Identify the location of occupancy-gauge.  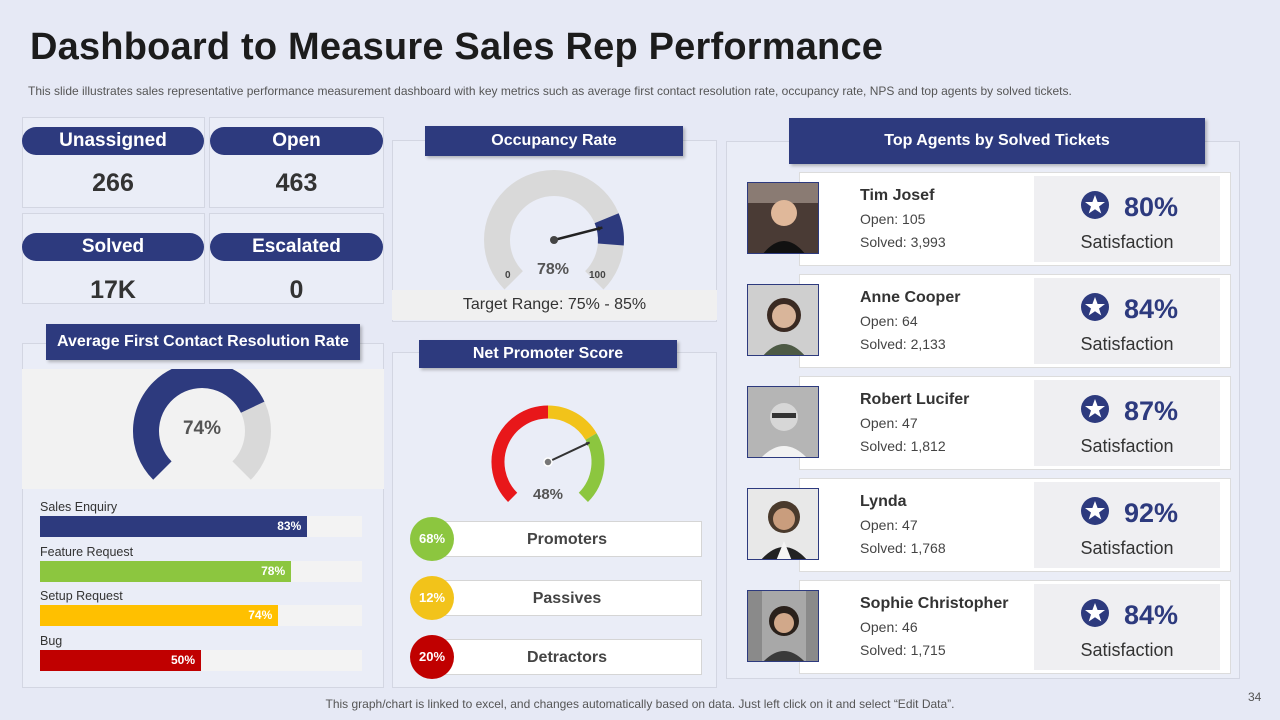
(554, 230).